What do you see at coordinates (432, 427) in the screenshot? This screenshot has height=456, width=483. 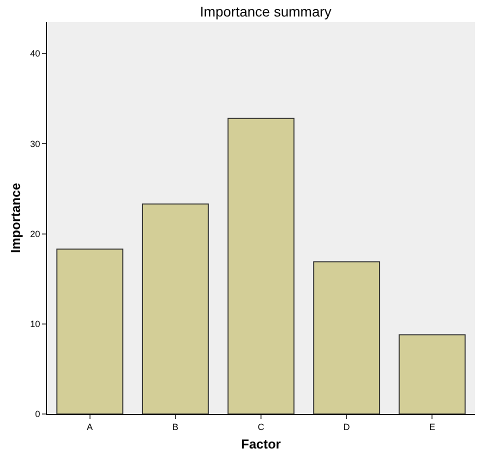 I see `x-tick-label: E` at bounding box center [432, 427].